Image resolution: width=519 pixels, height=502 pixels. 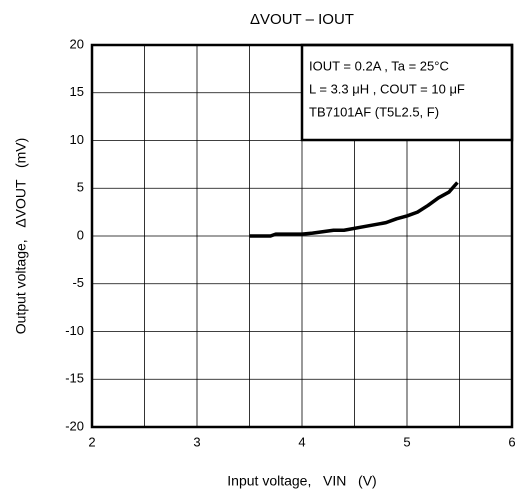 What do you see at coordinates (21, 236) in the screenshot?
I see `y-axis-label: Output voltage, ΔVOUT (mV)` at bounding box center [21, 236].